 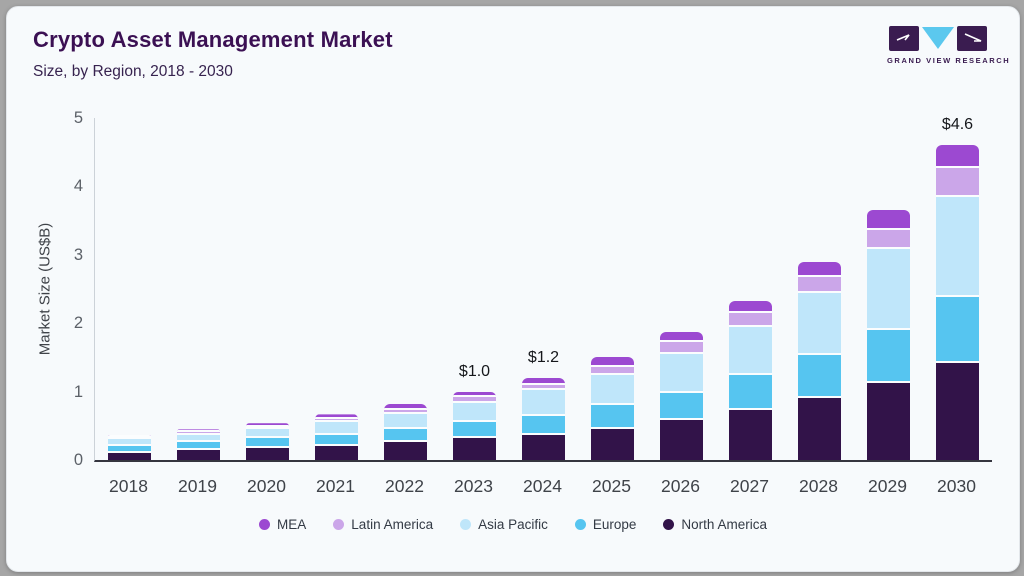 What do you see at coordinates (133, 71) in the screenshot?
I see `page-subtitle: Size, by Region, 2018 - 2030` at bounding box center [133, 71].